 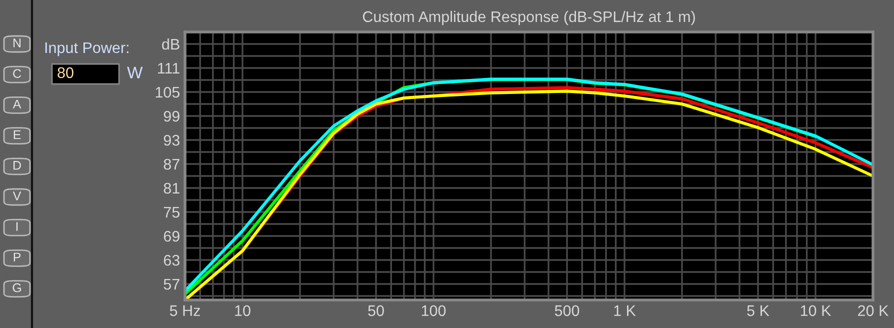 I want to click on y-tick-label: 111, so click(x=169, y=68).